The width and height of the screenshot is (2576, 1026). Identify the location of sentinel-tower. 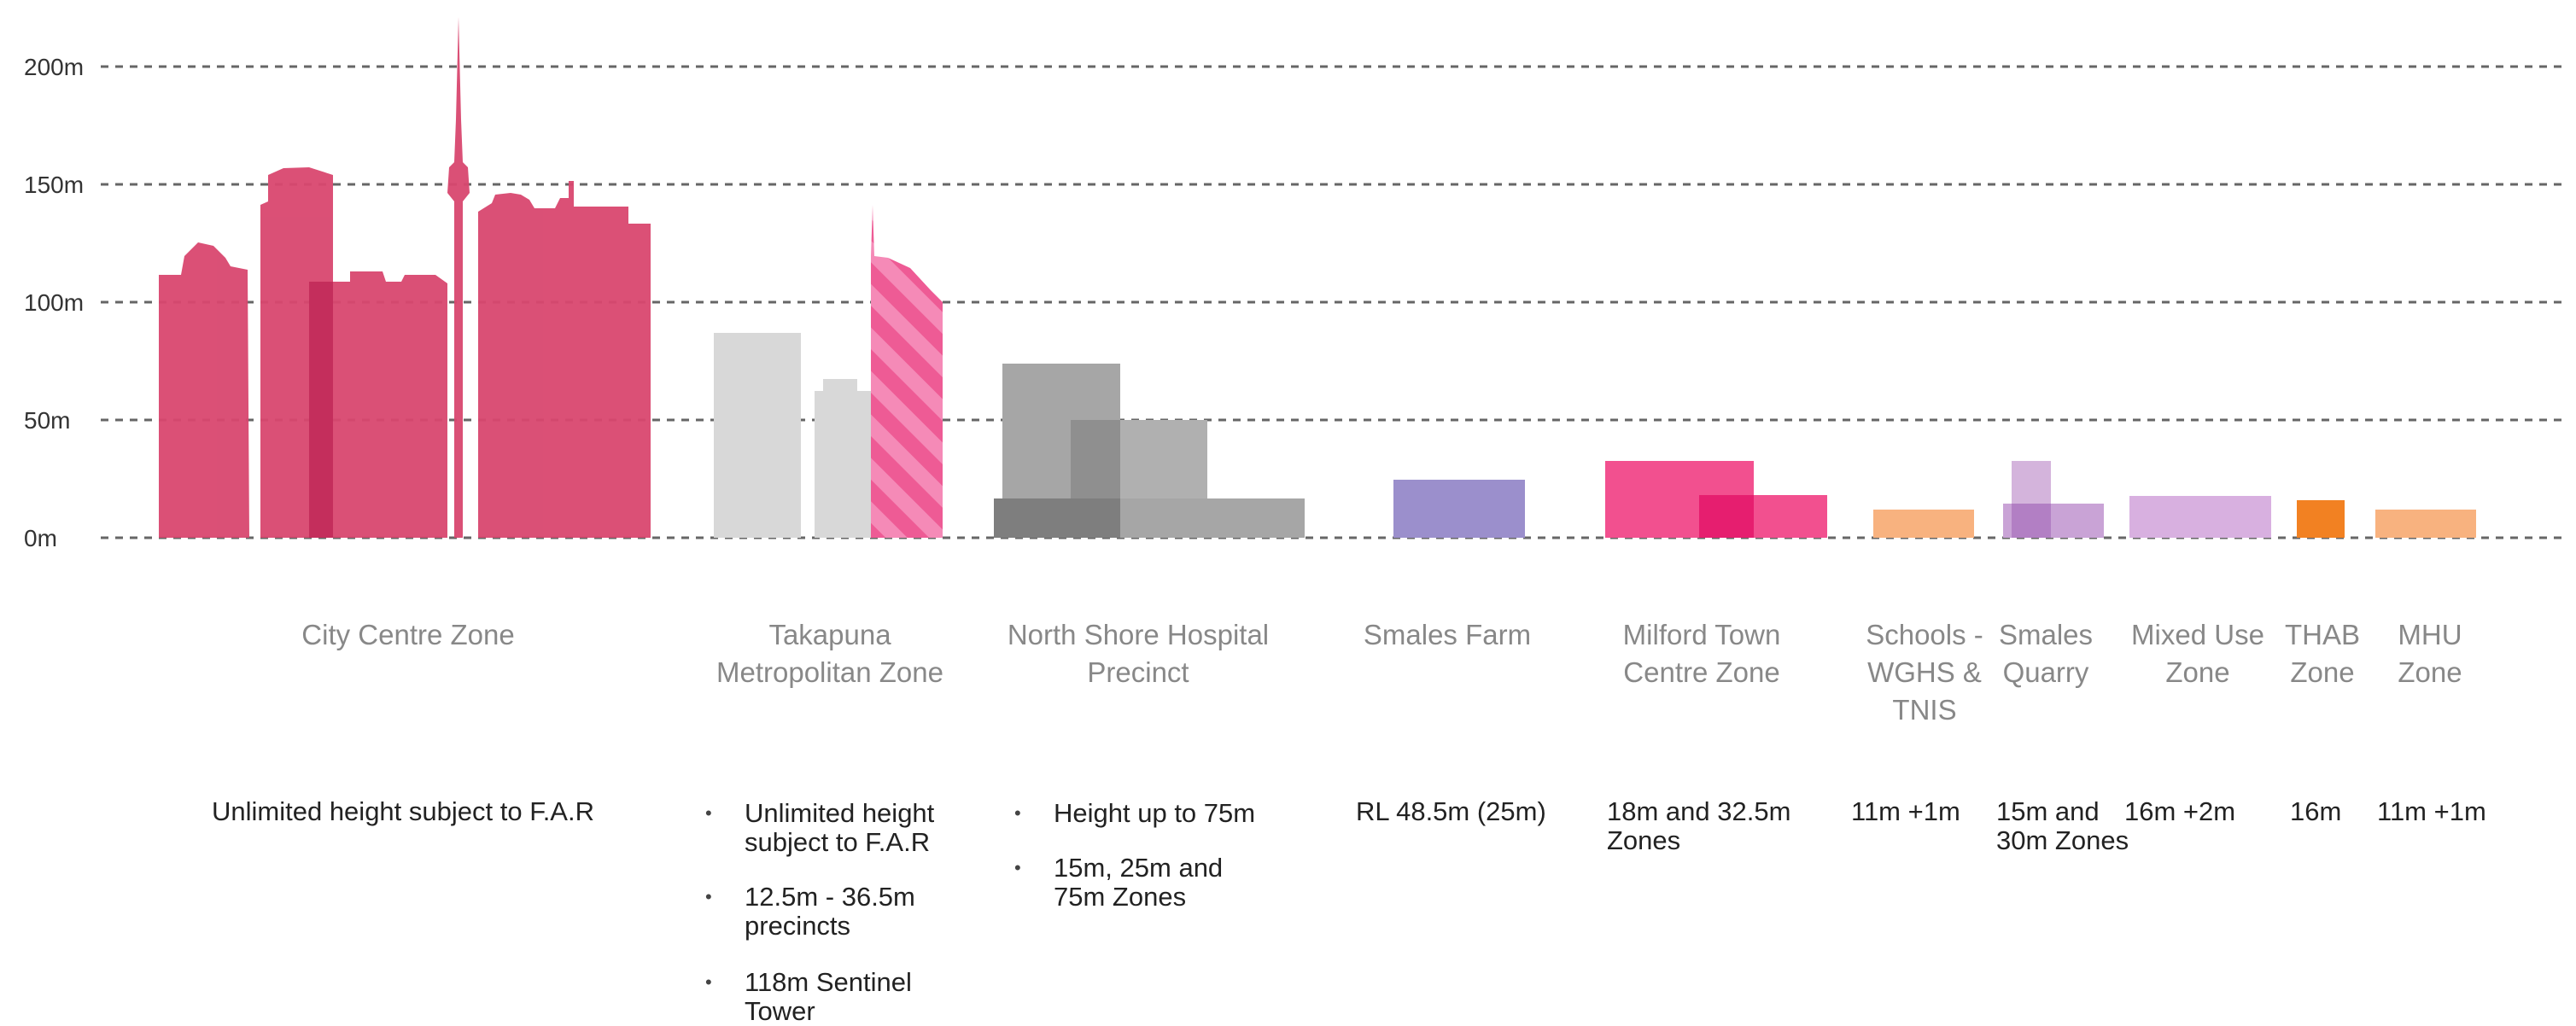
(907, 371).